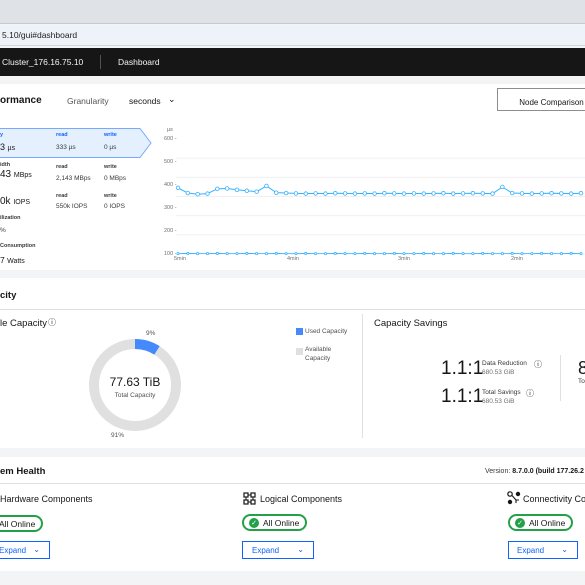 The image size is (585, 585). I want to click on logical-status-badge: ✓ All Online, so click(275, 522).